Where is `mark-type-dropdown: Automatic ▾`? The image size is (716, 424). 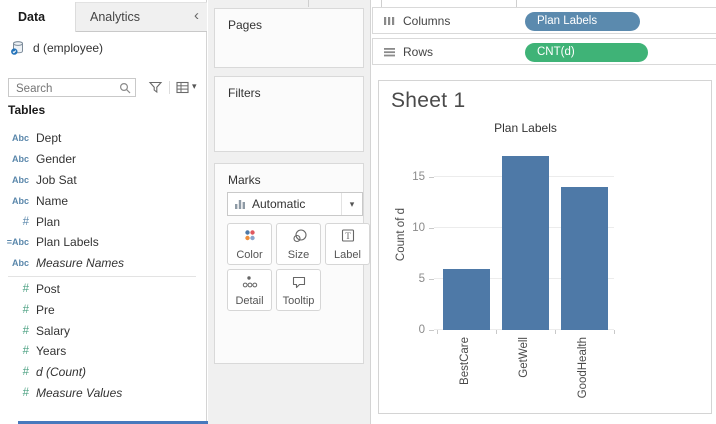 mark-type-dropdown: Automatic ▾ is located at coordinates (295, 204).